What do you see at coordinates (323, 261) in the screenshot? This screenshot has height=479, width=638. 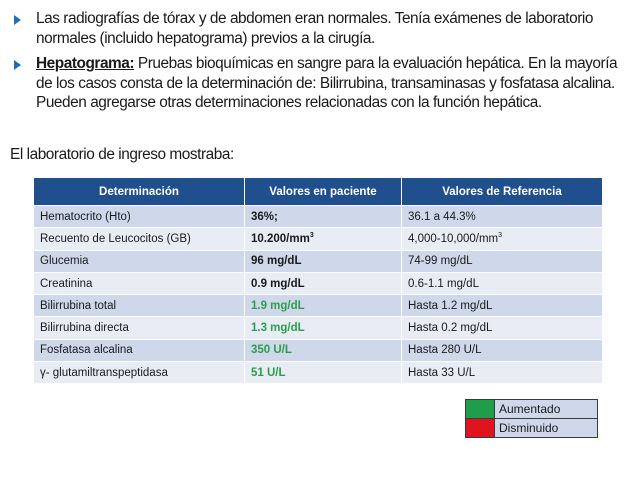 I see `cell-patient-value: 96 mg/dL` at bounding box center [323, 261].